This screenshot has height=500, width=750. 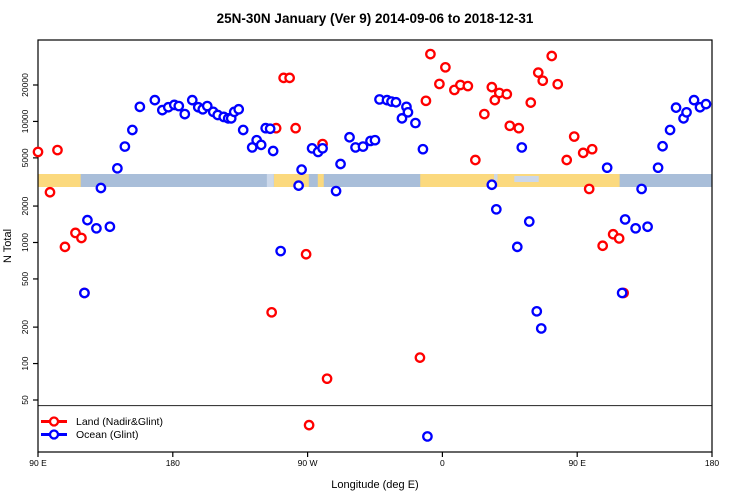 I want to click on x-tick-label: 0, so click(x=442, y=463).